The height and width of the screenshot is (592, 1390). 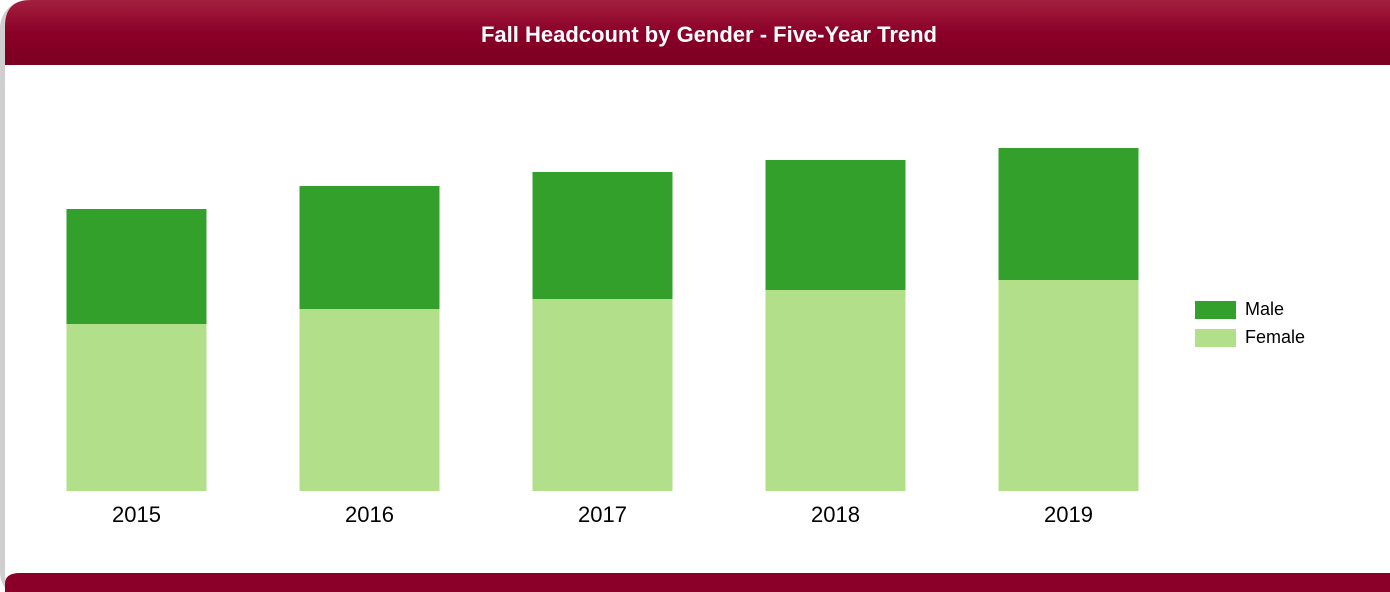 I want to click on header-band, so click(x=697, y=32).